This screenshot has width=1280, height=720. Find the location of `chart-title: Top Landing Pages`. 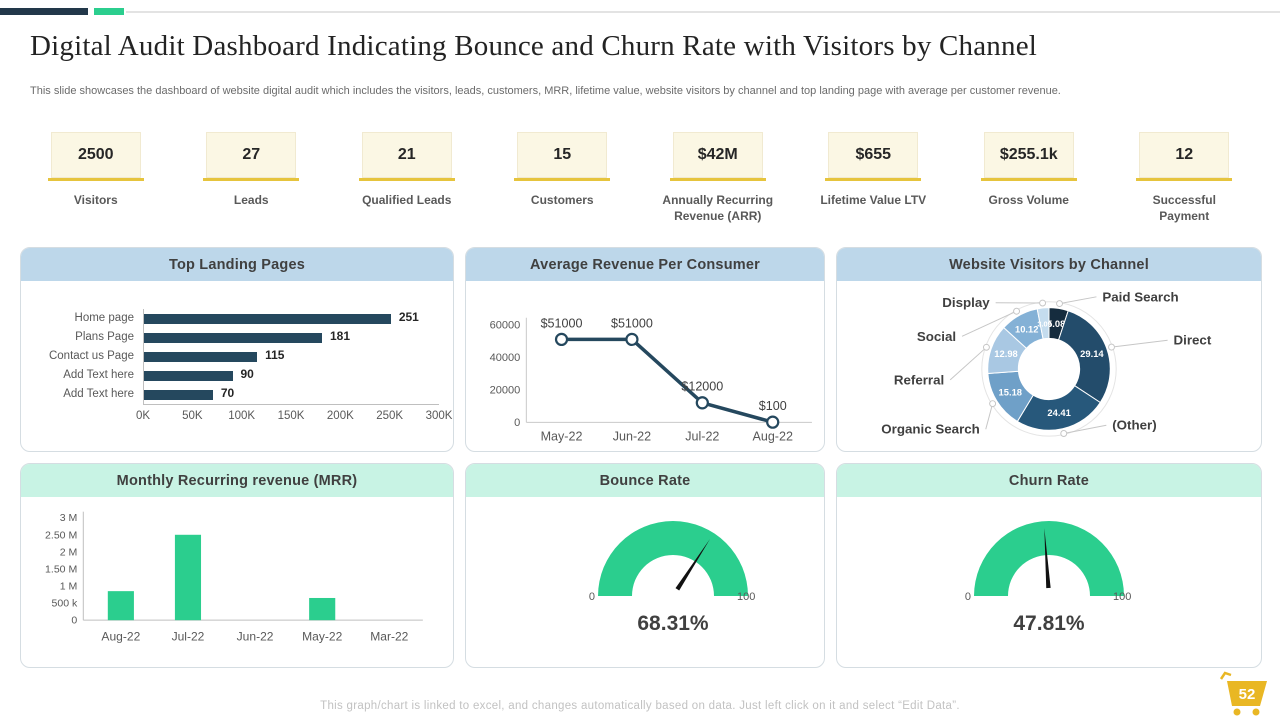

chart-title: Top Landing Pages is located at coordinates (237, 264).